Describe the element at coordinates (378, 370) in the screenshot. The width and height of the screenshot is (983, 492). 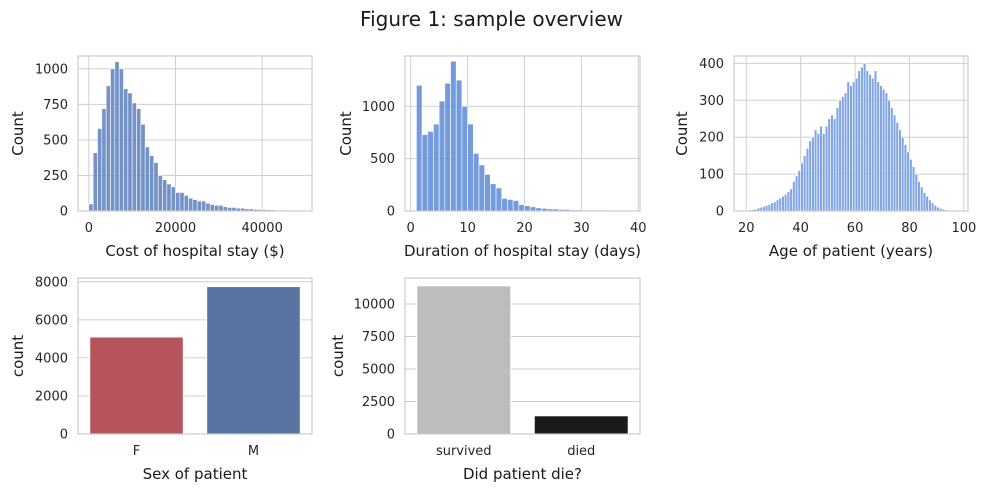
I see `y-tick-label: 5000` at that location.